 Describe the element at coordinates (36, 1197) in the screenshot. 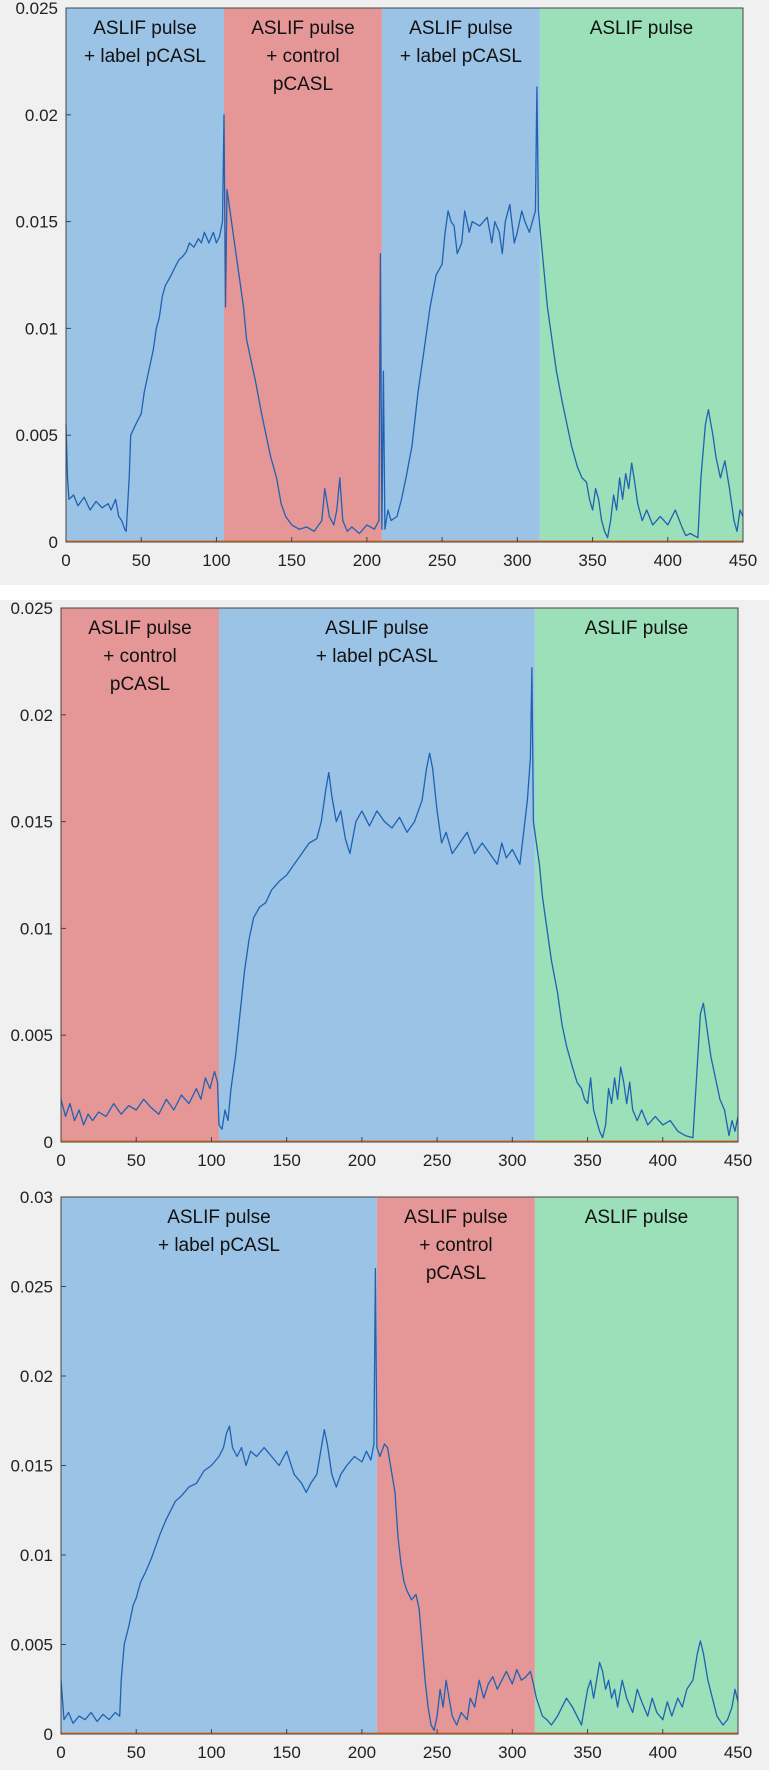

I see `y-tick-label: 0.03` at that location.